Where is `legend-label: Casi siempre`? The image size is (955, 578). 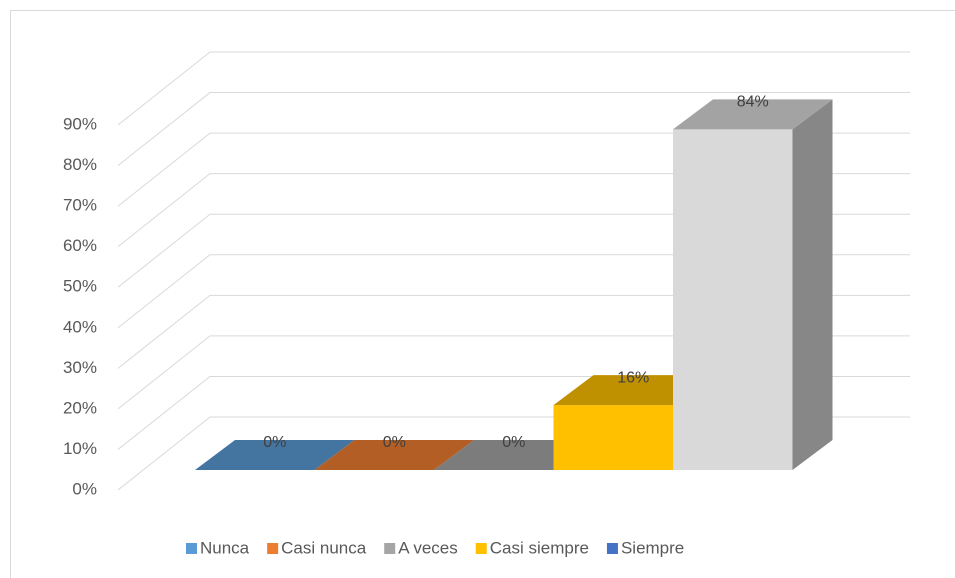 legend-label: Casi siempre is located at coordinates (539, 547).